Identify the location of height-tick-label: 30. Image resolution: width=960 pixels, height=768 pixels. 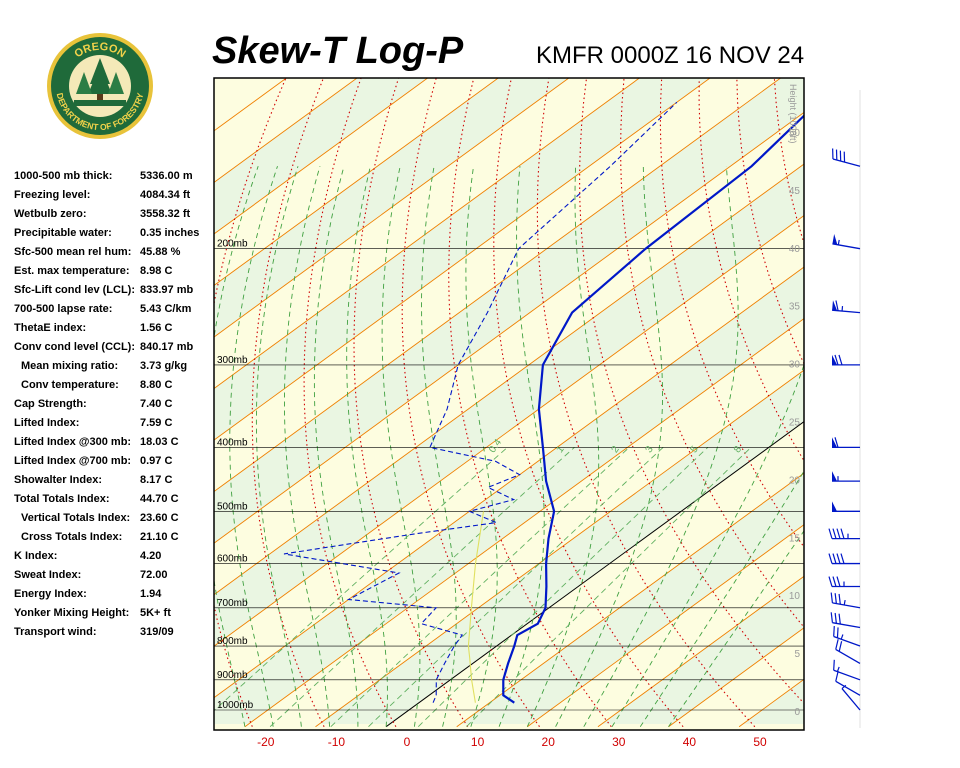
(795, 365).